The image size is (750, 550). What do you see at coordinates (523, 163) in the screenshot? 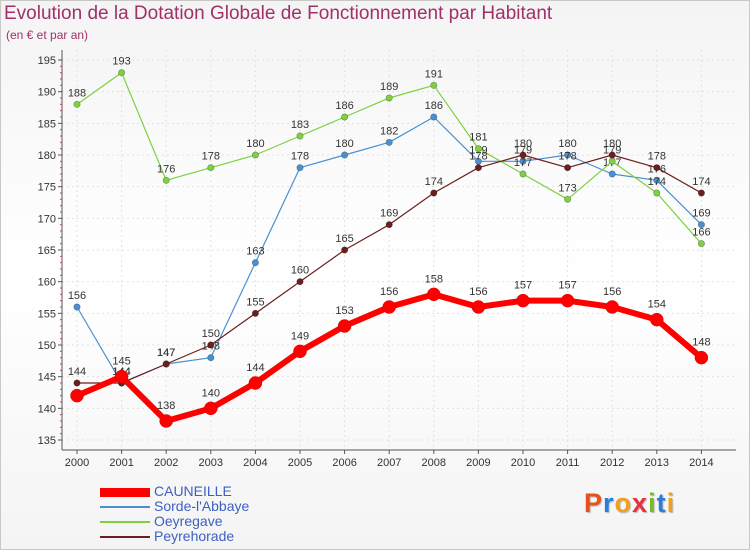
I see `data-label: 177` at bounding box center [523, 163].